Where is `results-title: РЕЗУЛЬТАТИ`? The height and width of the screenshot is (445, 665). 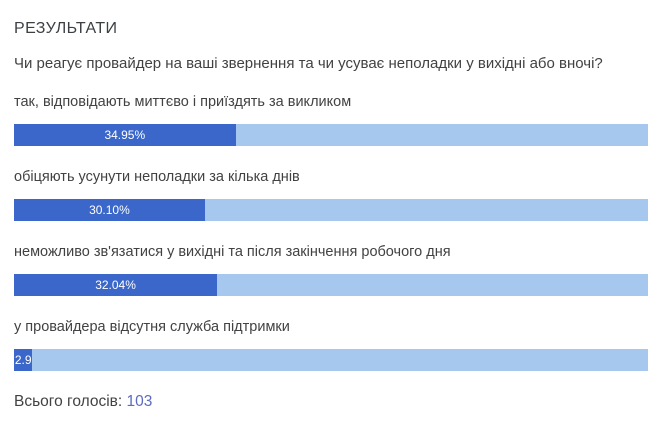 results-title: РЕЗУЛЬТАТИ is located at coordinates (66, 28).